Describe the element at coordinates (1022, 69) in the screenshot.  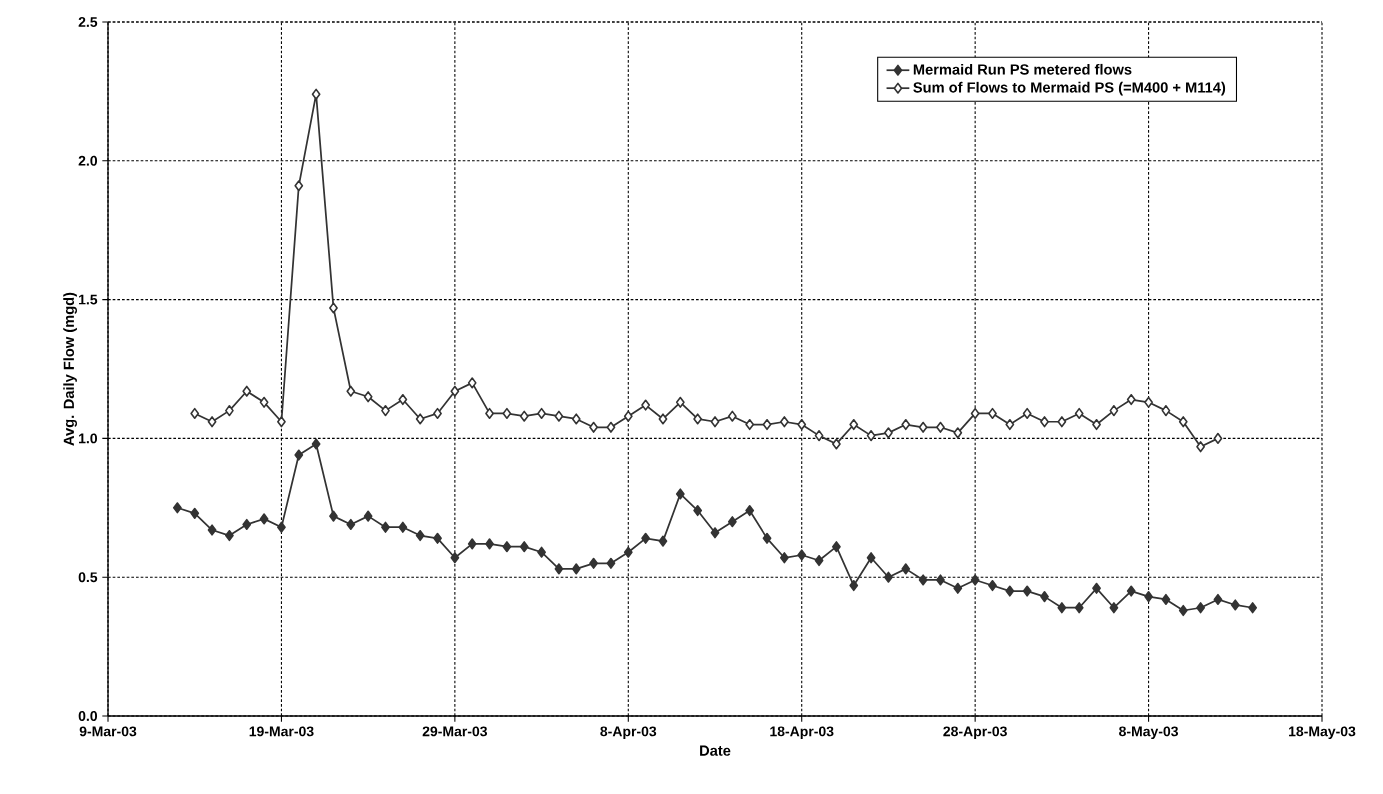
I see `legend-label: Mermaid Run PS metered flows` at that location.